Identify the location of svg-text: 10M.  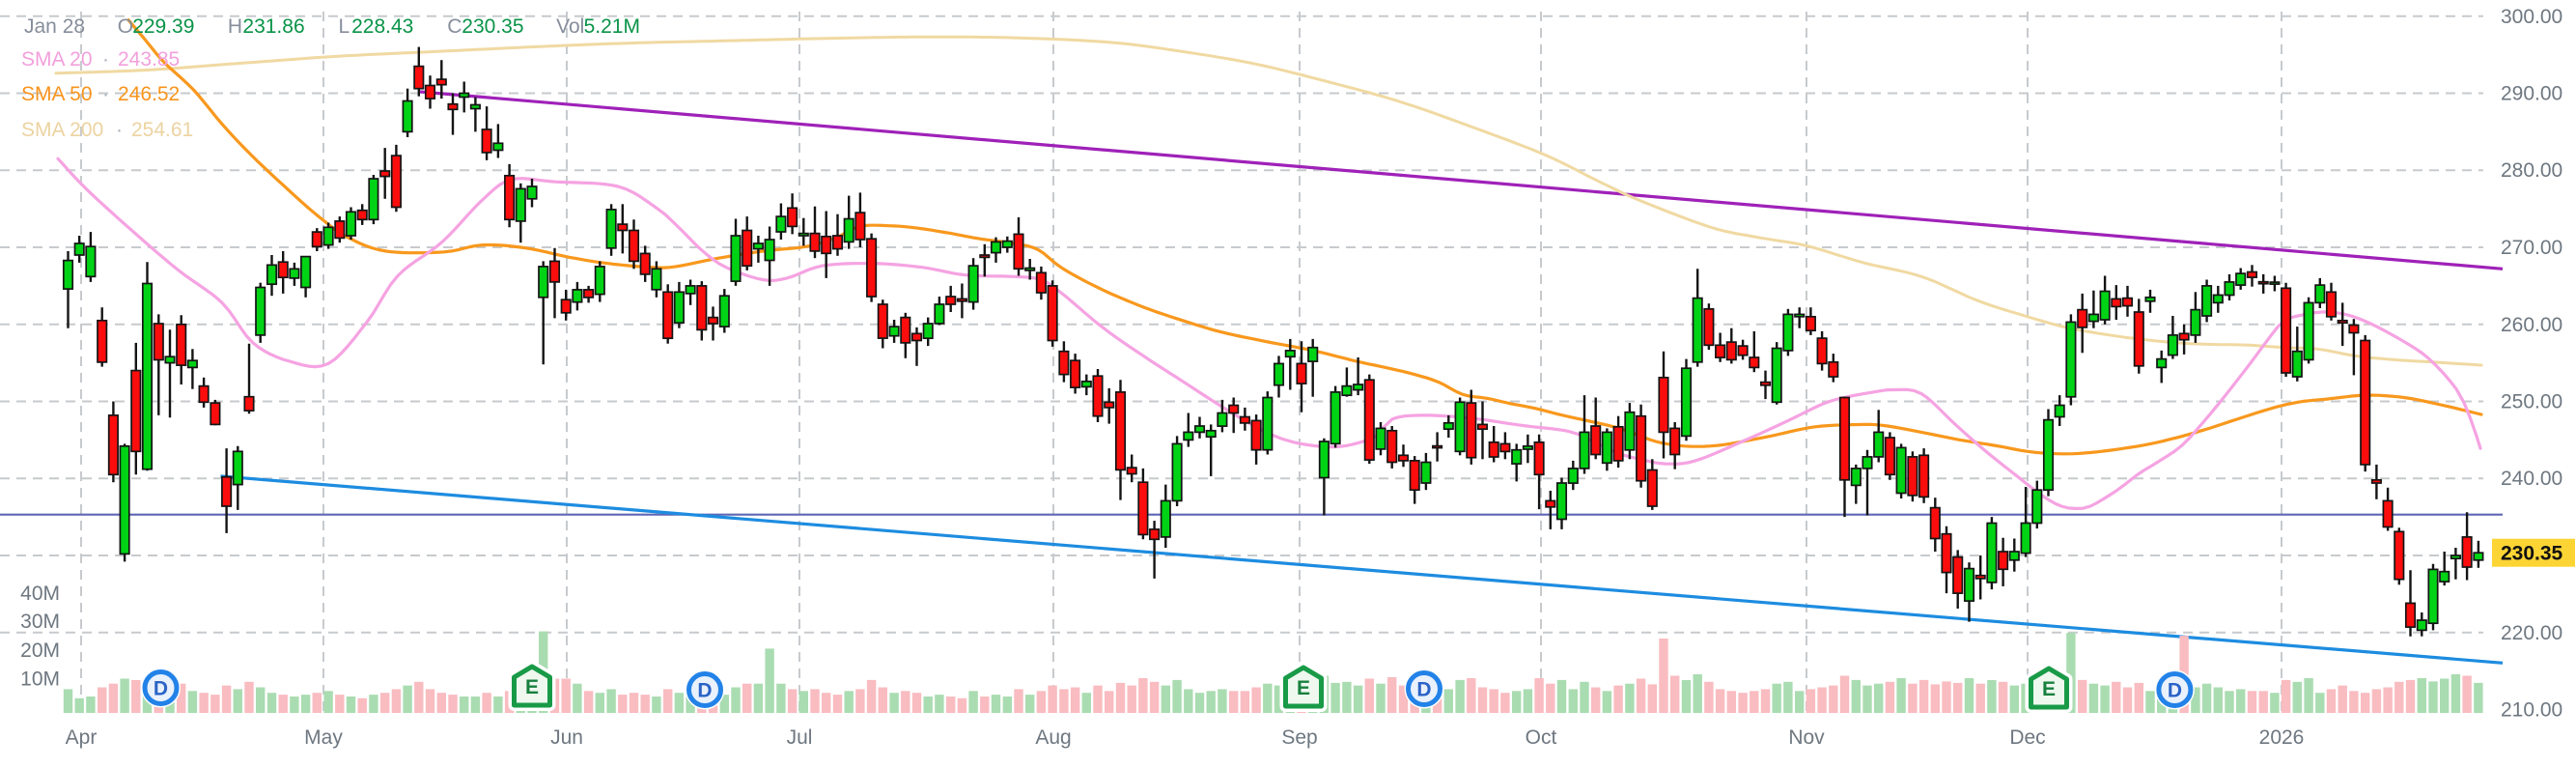
(40, 679).